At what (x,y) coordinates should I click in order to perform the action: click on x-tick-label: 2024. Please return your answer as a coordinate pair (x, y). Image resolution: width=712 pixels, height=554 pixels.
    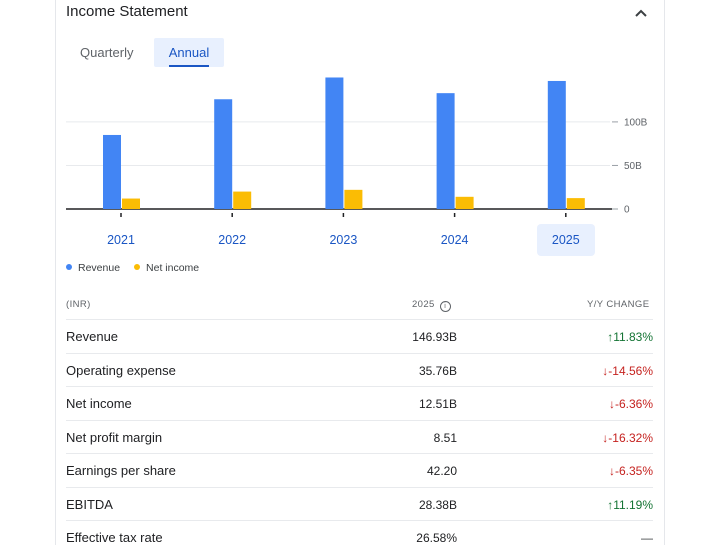
    Looking at the image, I should click on (455, 240).